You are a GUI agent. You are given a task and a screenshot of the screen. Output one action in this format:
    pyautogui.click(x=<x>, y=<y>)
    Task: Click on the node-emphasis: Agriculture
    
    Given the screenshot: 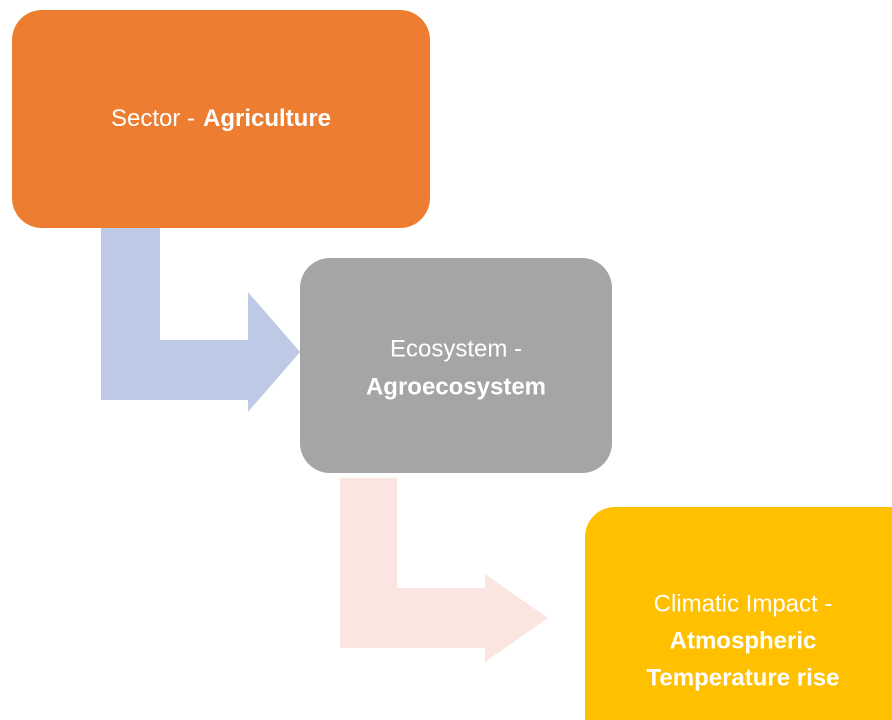 What is the action you would take?
    pyautogui.click(x=267, y=118)
    